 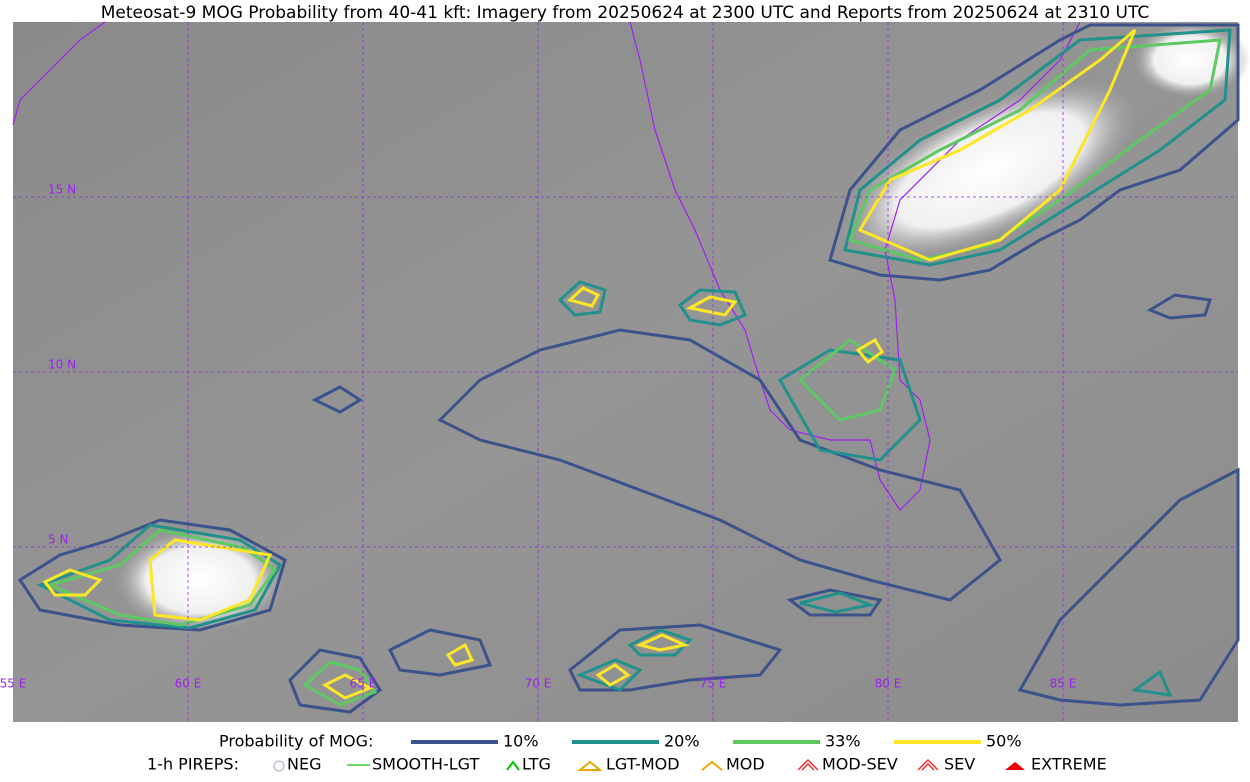 I want to click on legend-item: 50%, so click(x=1004, y=741).